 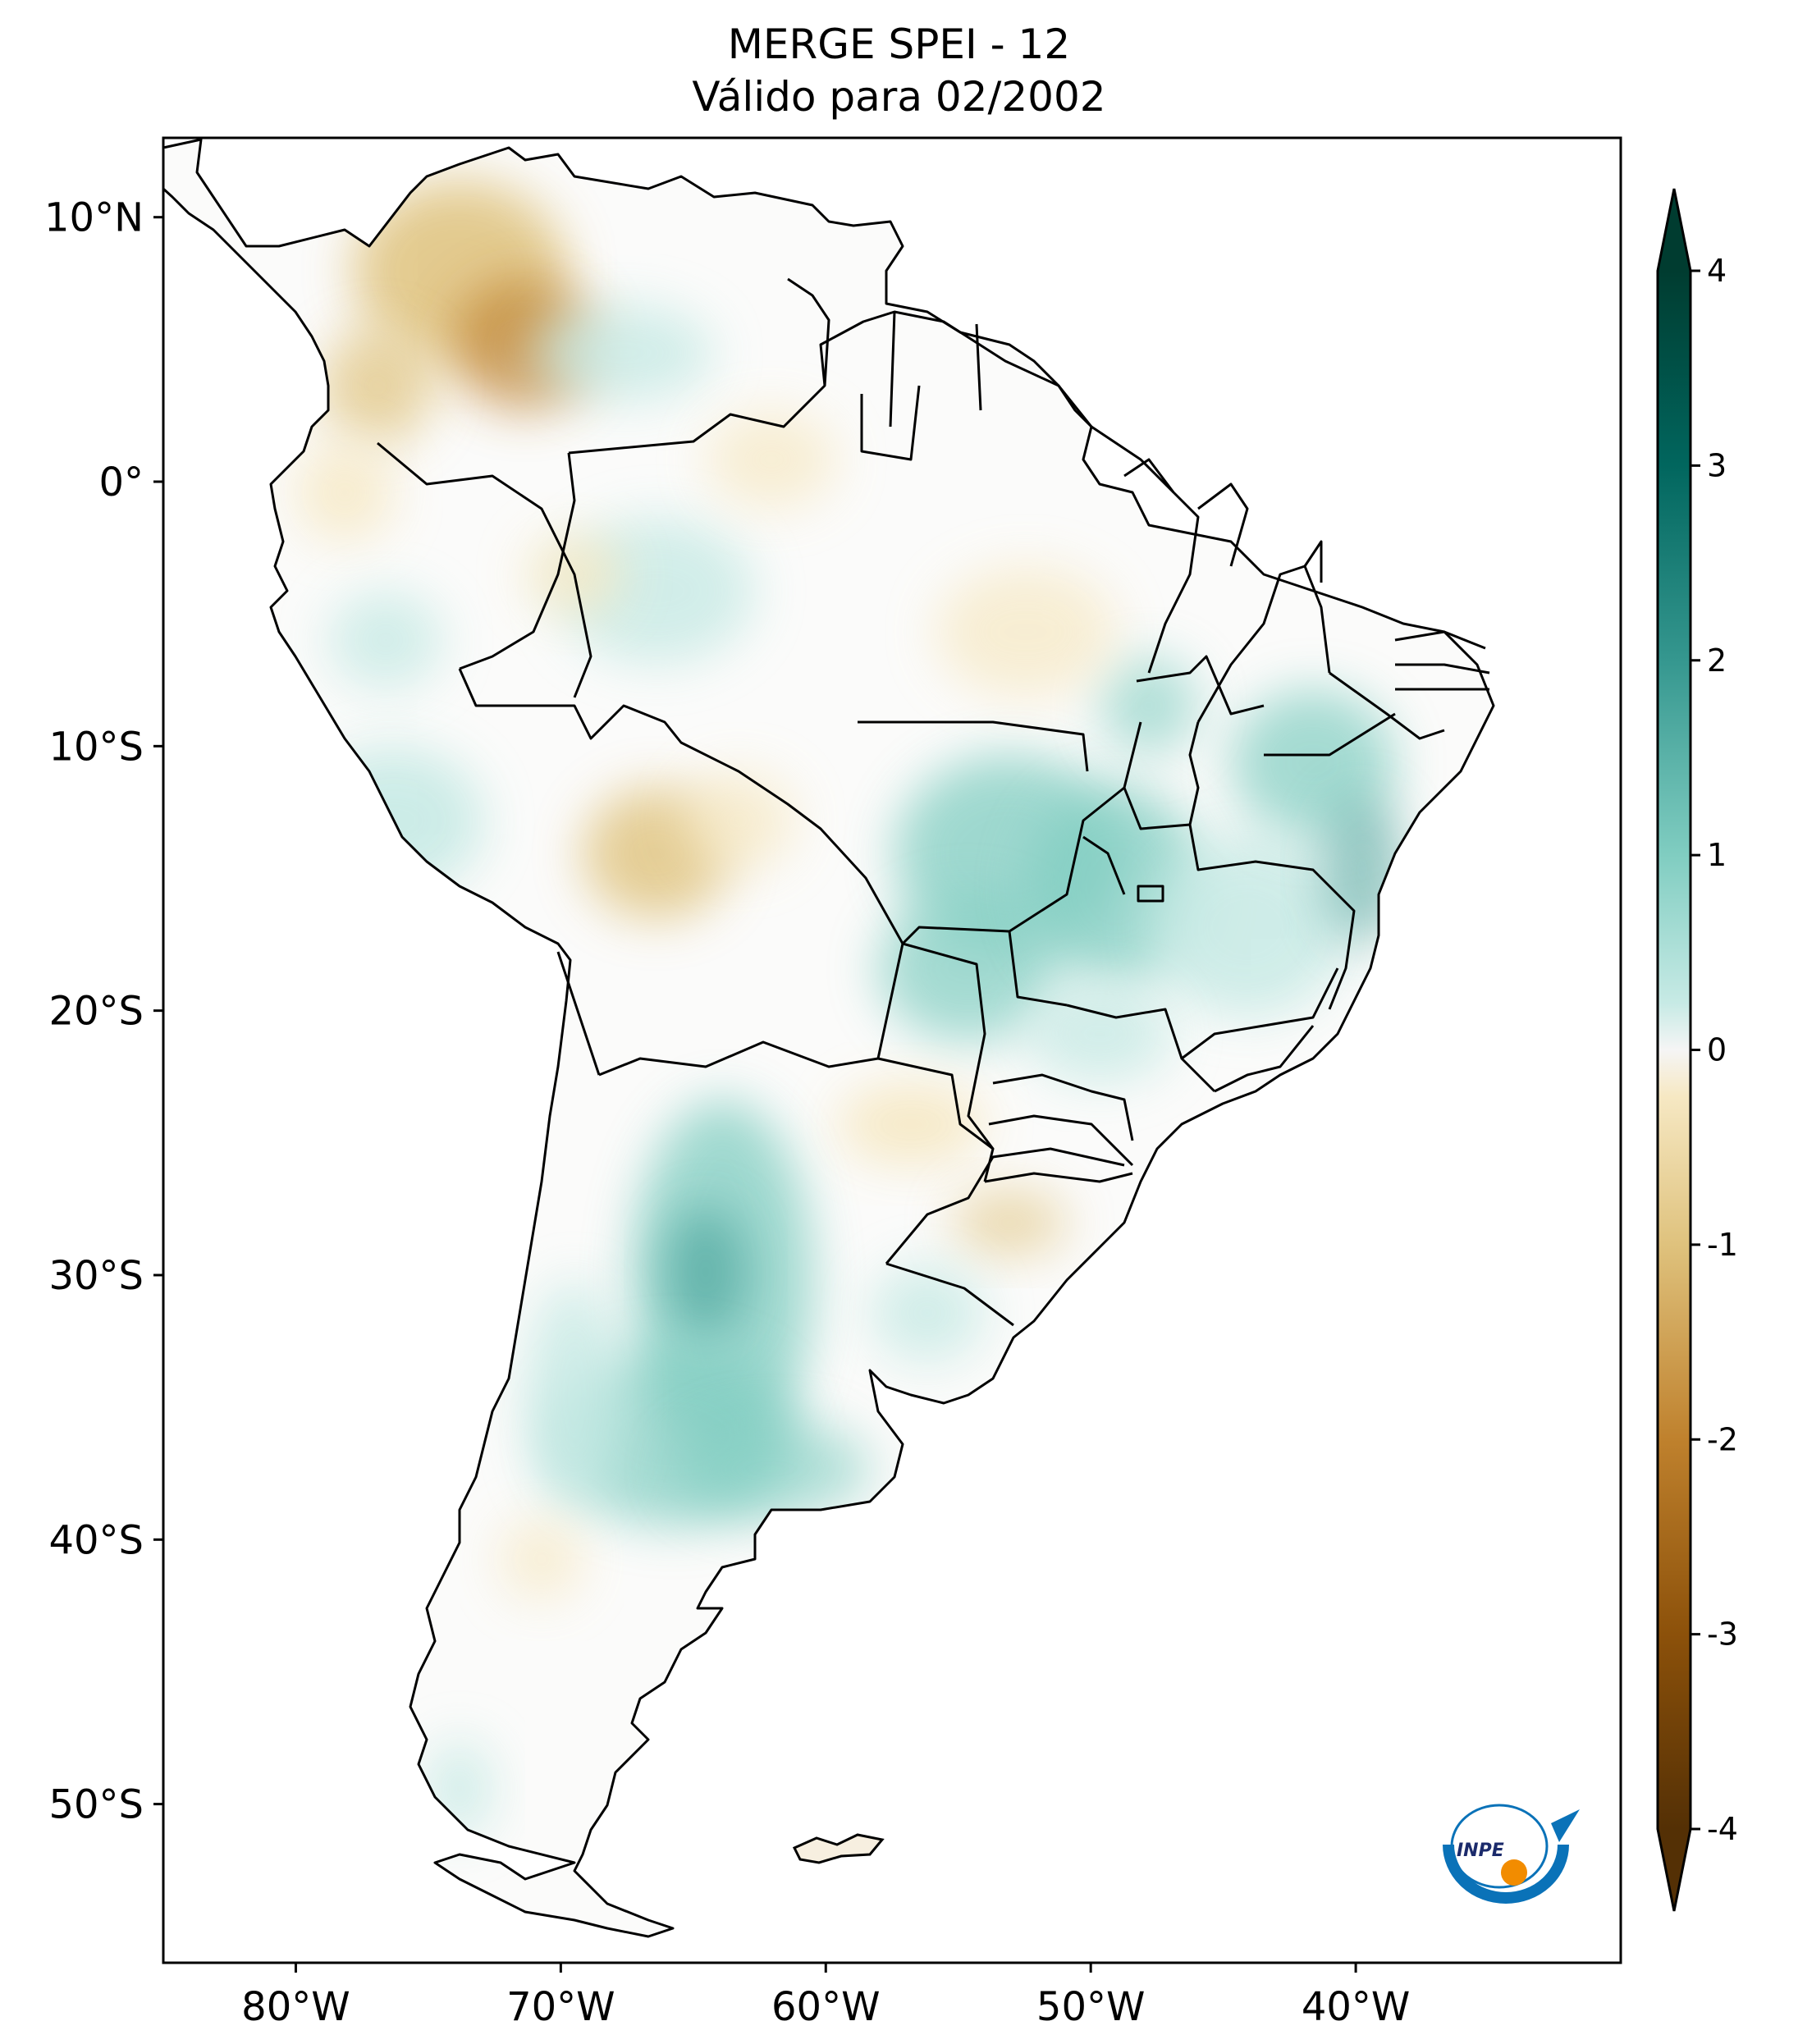 What do you see at coordinates (838, 1848) in the screenshot?
I see `falkland-islands` at bounding box center [838, 1848].